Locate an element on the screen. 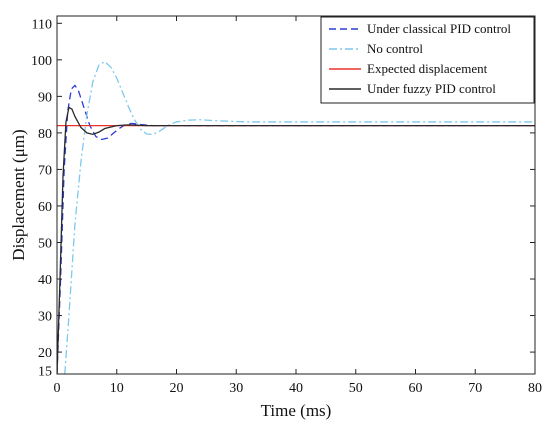 Image resolution: width=550 pixels, height=433 pixels. legend-label-1: Under classical PID control is located at coordinates (439, 28).